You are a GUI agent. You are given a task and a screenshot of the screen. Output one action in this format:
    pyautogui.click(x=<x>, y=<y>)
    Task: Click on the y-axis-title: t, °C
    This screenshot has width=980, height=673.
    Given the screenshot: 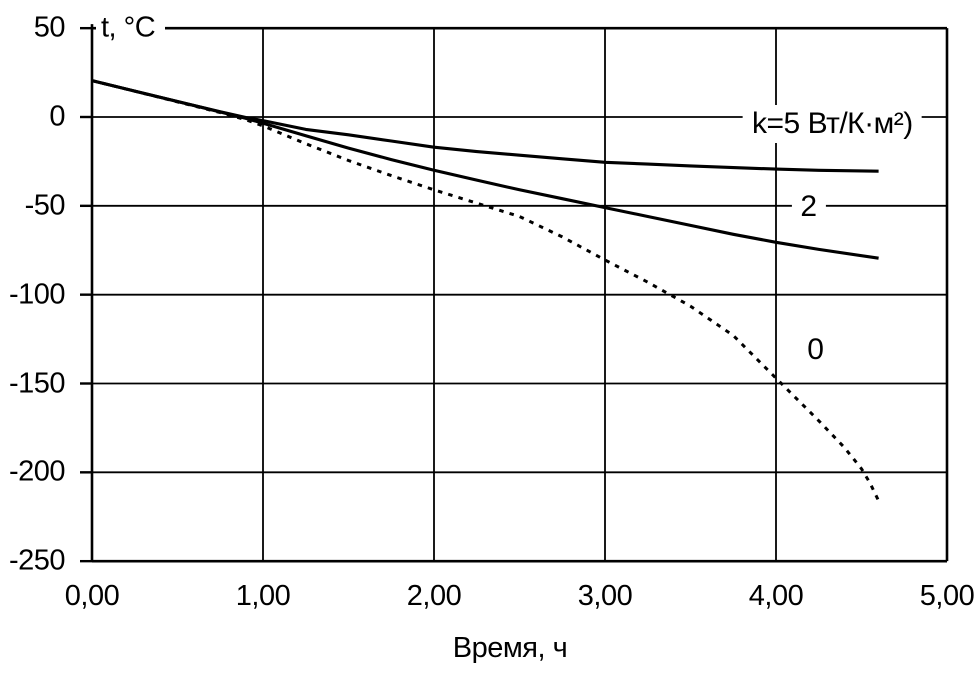 What is the action you would take?
    pyautogui.click(x=131, y=28)
    